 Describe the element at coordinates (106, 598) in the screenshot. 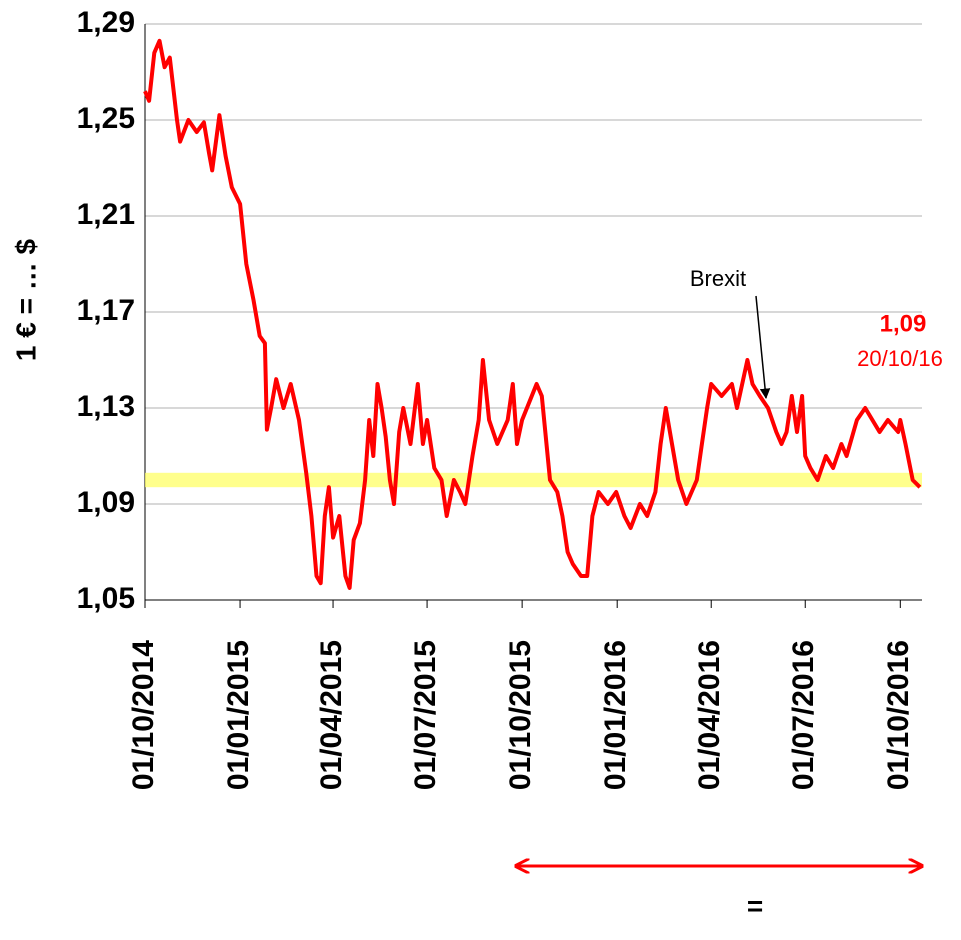

I see `y-tick-label: 1,05` at that location.